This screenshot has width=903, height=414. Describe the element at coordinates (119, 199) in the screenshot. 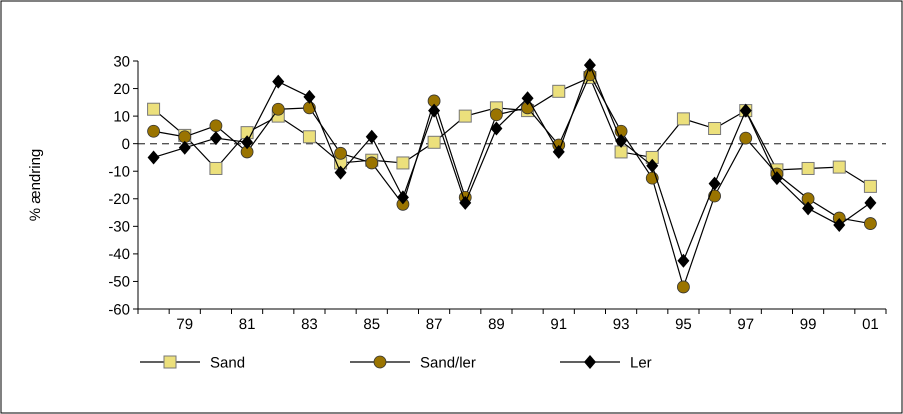

I see `y-tick-label: -20` at that location.